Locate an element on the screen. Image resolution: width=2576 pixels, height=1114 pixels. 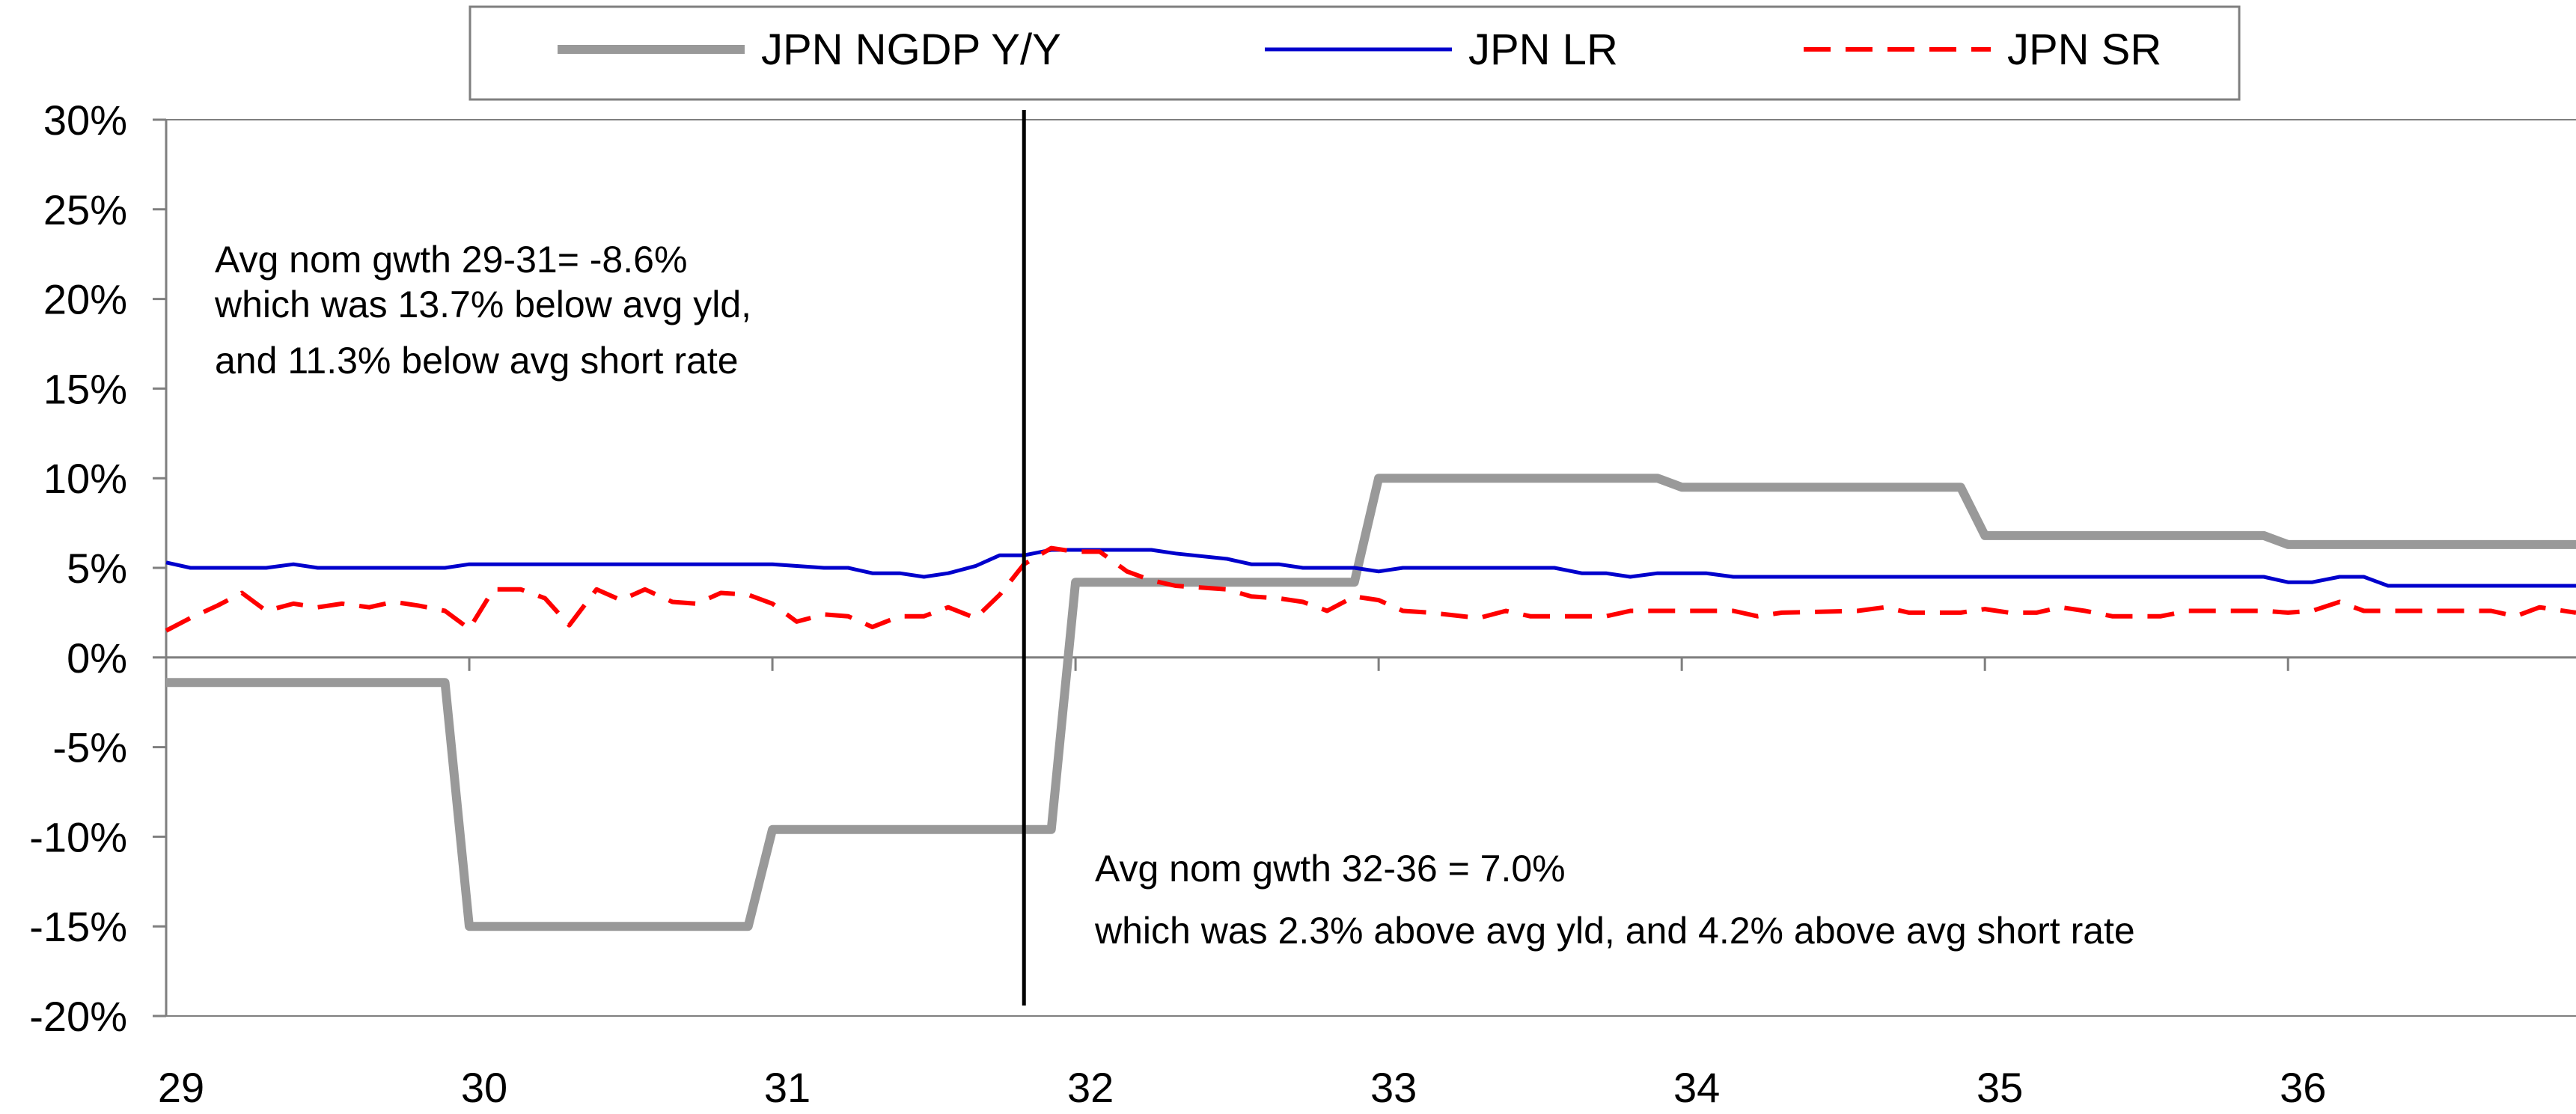
y-axis-tick-labels: 30% 25% 20% 15% 10% 5% 0% -5% -10% -15% -20% is located at coordinates (78, 568).